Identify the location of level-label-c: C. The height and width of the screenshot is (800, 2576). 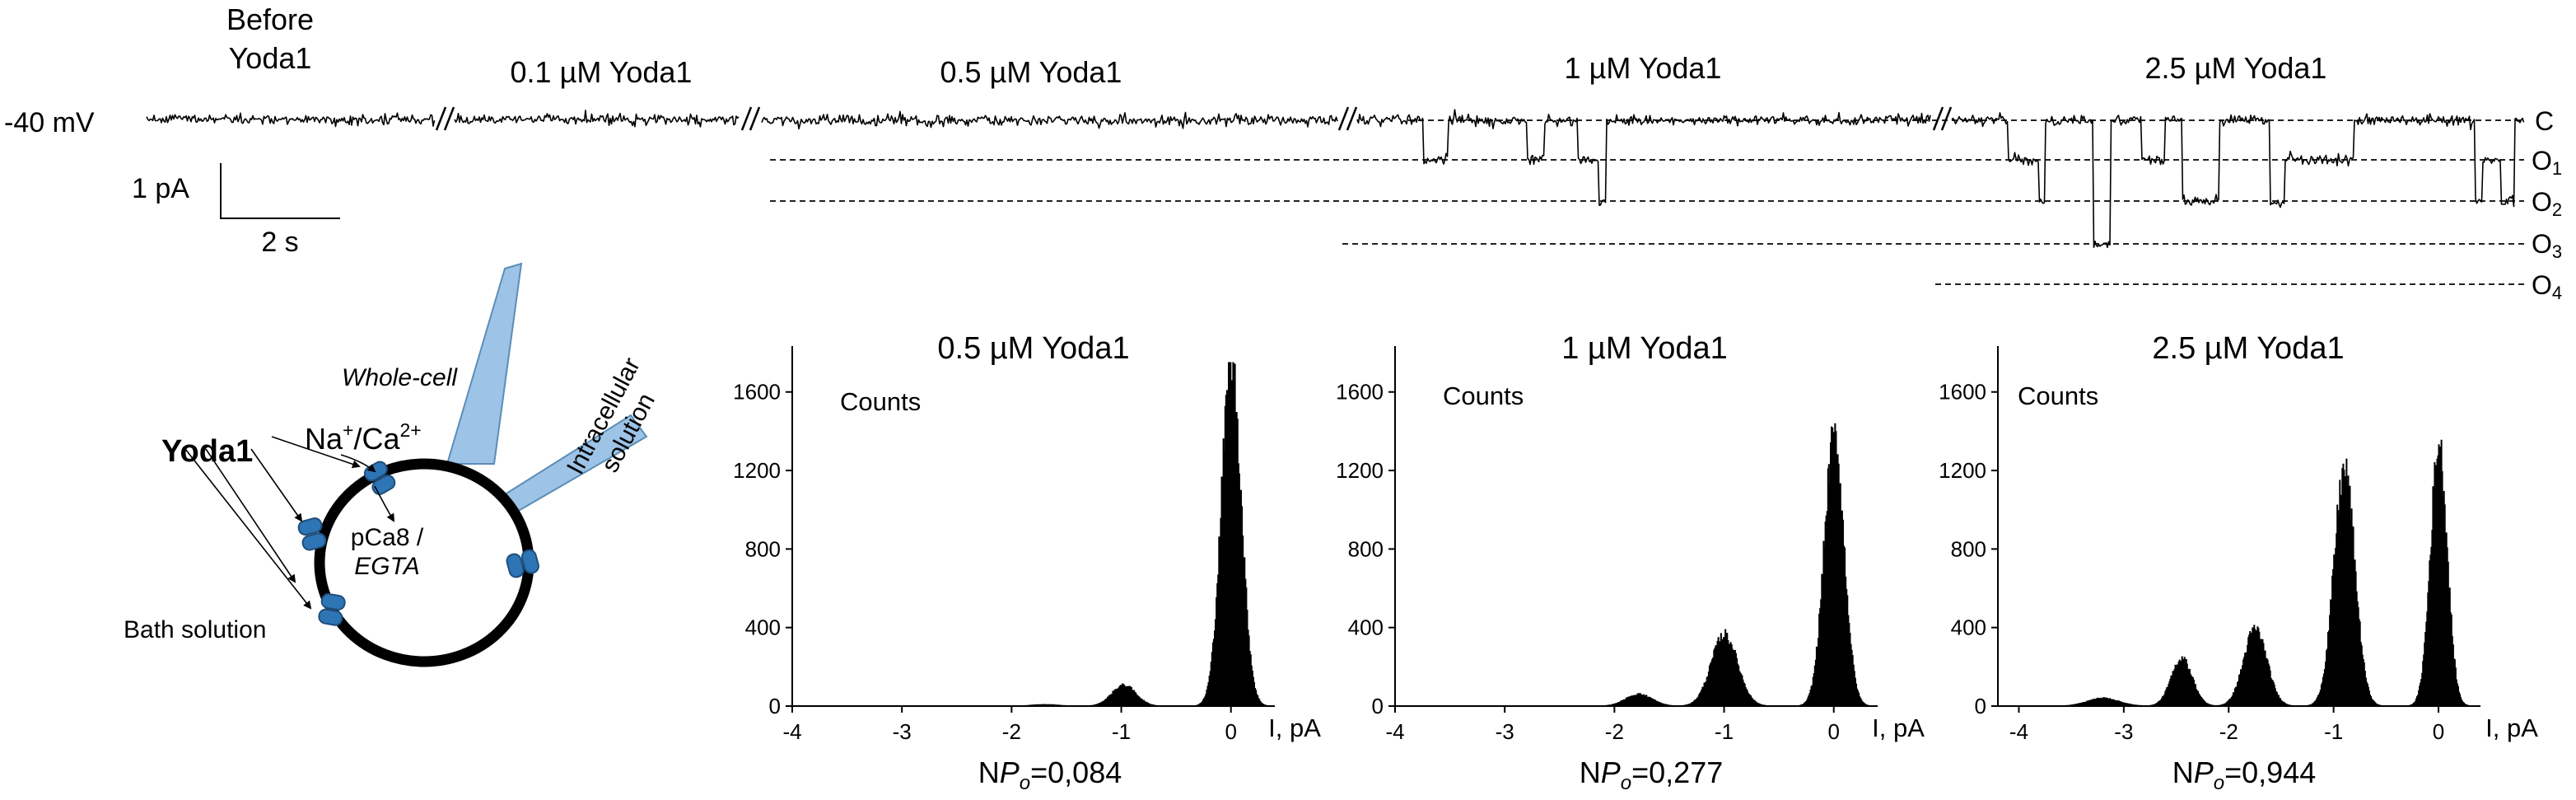
(2544, 121).